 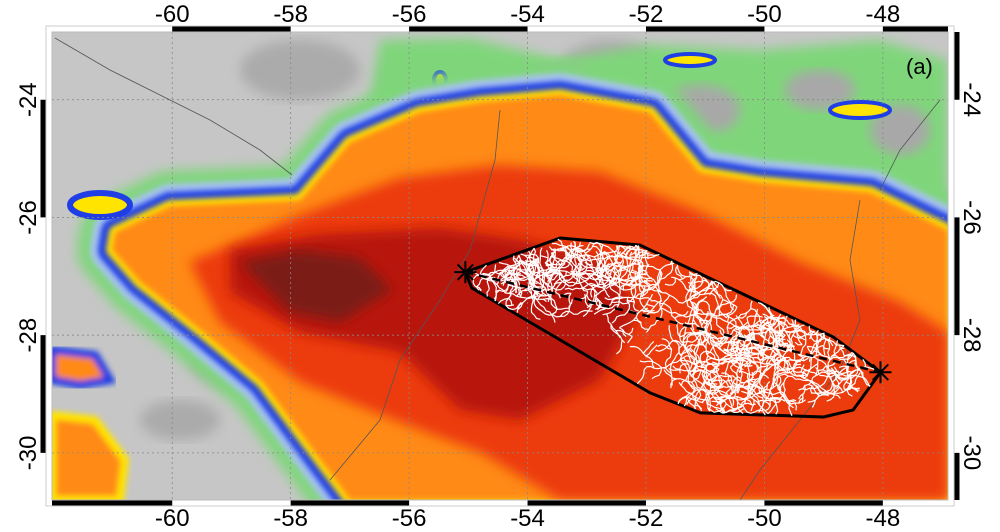 I want to click on cold-cell, so click(x=690, y=60).